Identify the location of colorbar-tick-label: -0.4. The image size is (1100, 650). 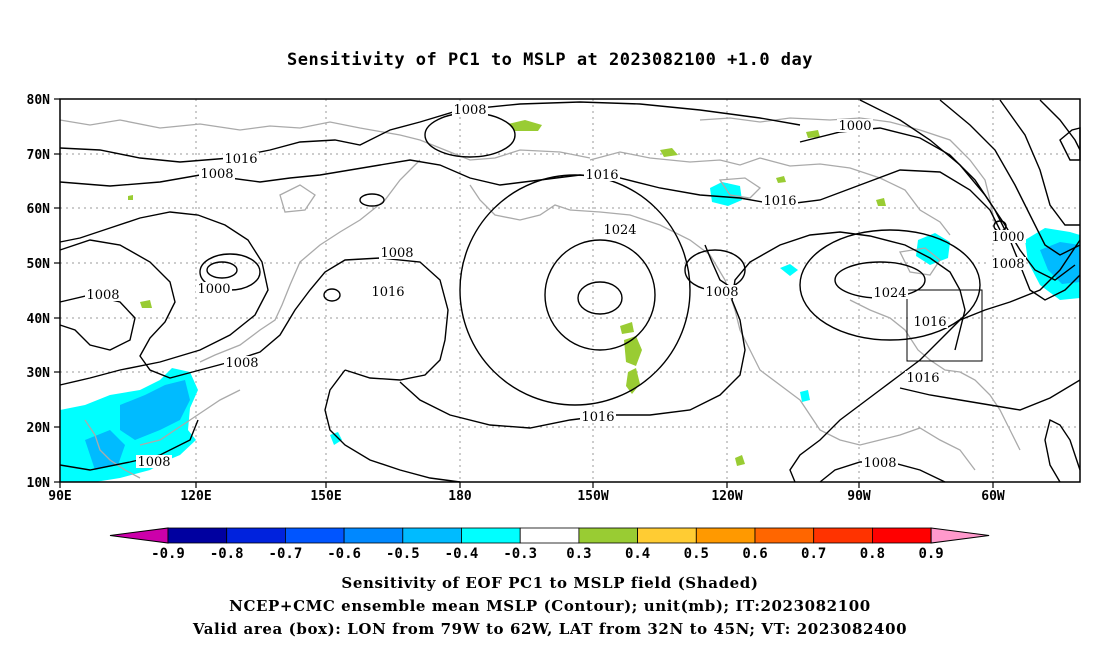
(462, 554).